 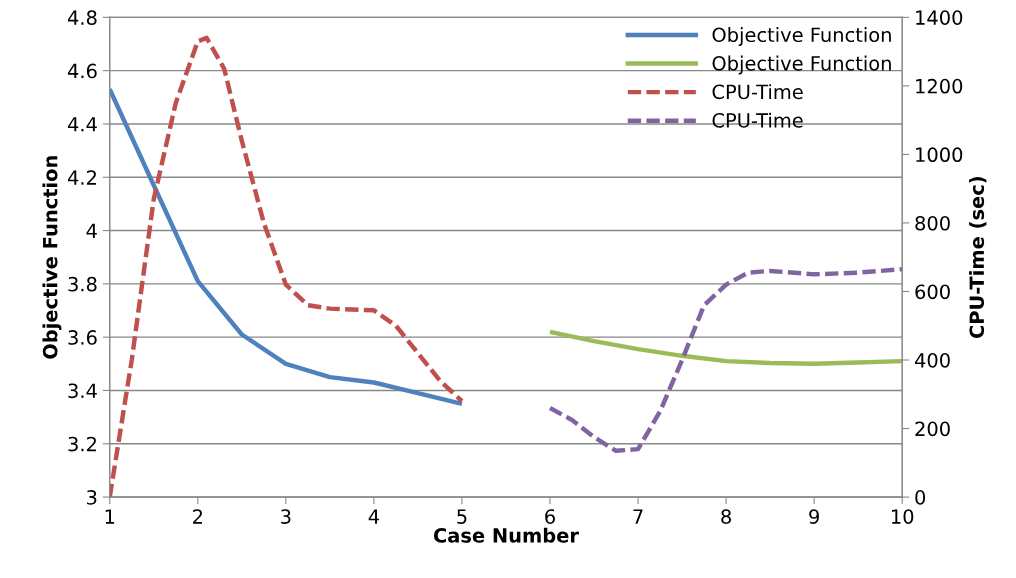 What do you see at coordinates (82, 391) in the screenshot?
I see `y-tick-label: 3.4` at bounding box center [82, 391].